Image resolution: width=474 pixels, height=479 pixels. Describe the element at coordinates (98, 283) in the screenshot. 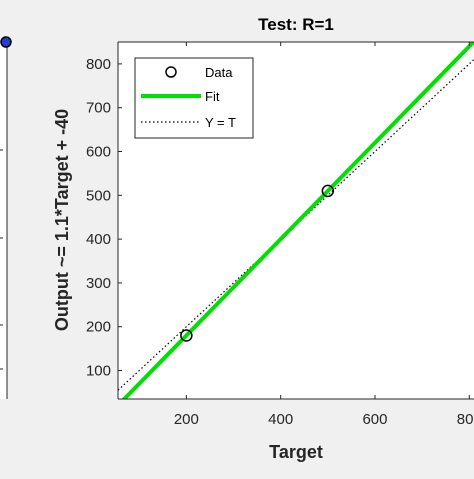

I see `y-tick-label: 300` at that location.